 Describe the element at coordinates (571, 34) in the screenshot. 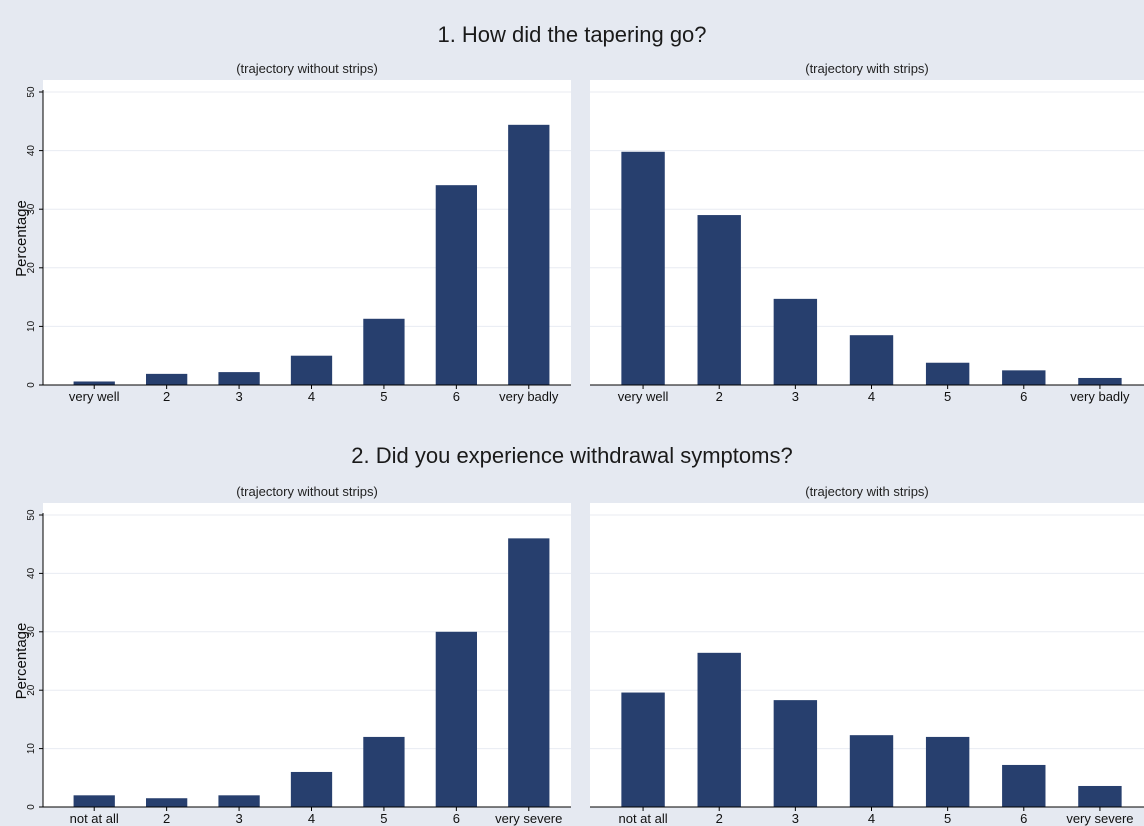

I see `row-title-1: 1. How did the tapering go?` at that location.